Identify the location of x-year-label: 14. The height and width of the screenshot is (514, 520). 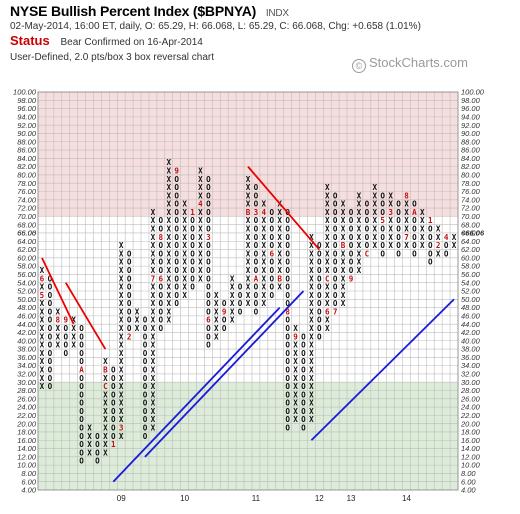
(406, 498).